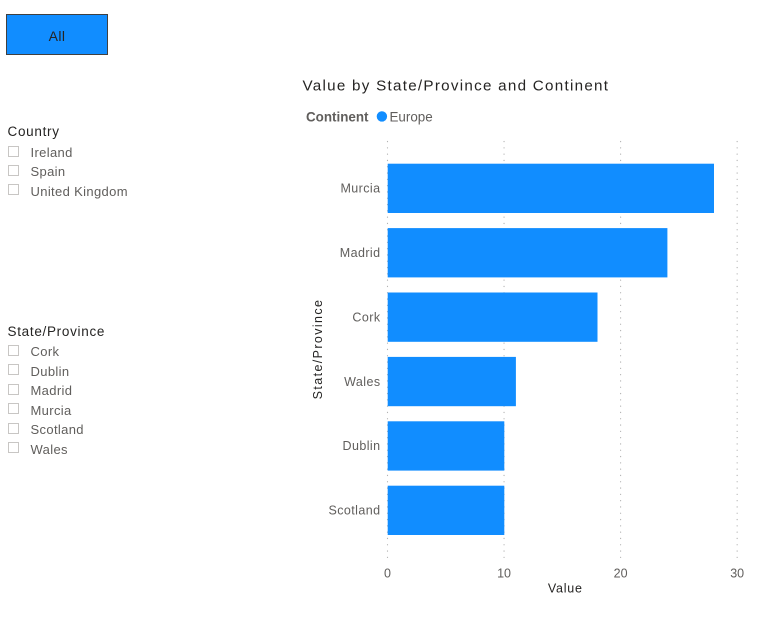 This screenshot has width=766, height=641. What do you see at coordinates (456, 85) in the screenshot?
I see `svg-text:Value by State/Province and Co: Value by State/Province and Continent` at bounding box center [456, 85].